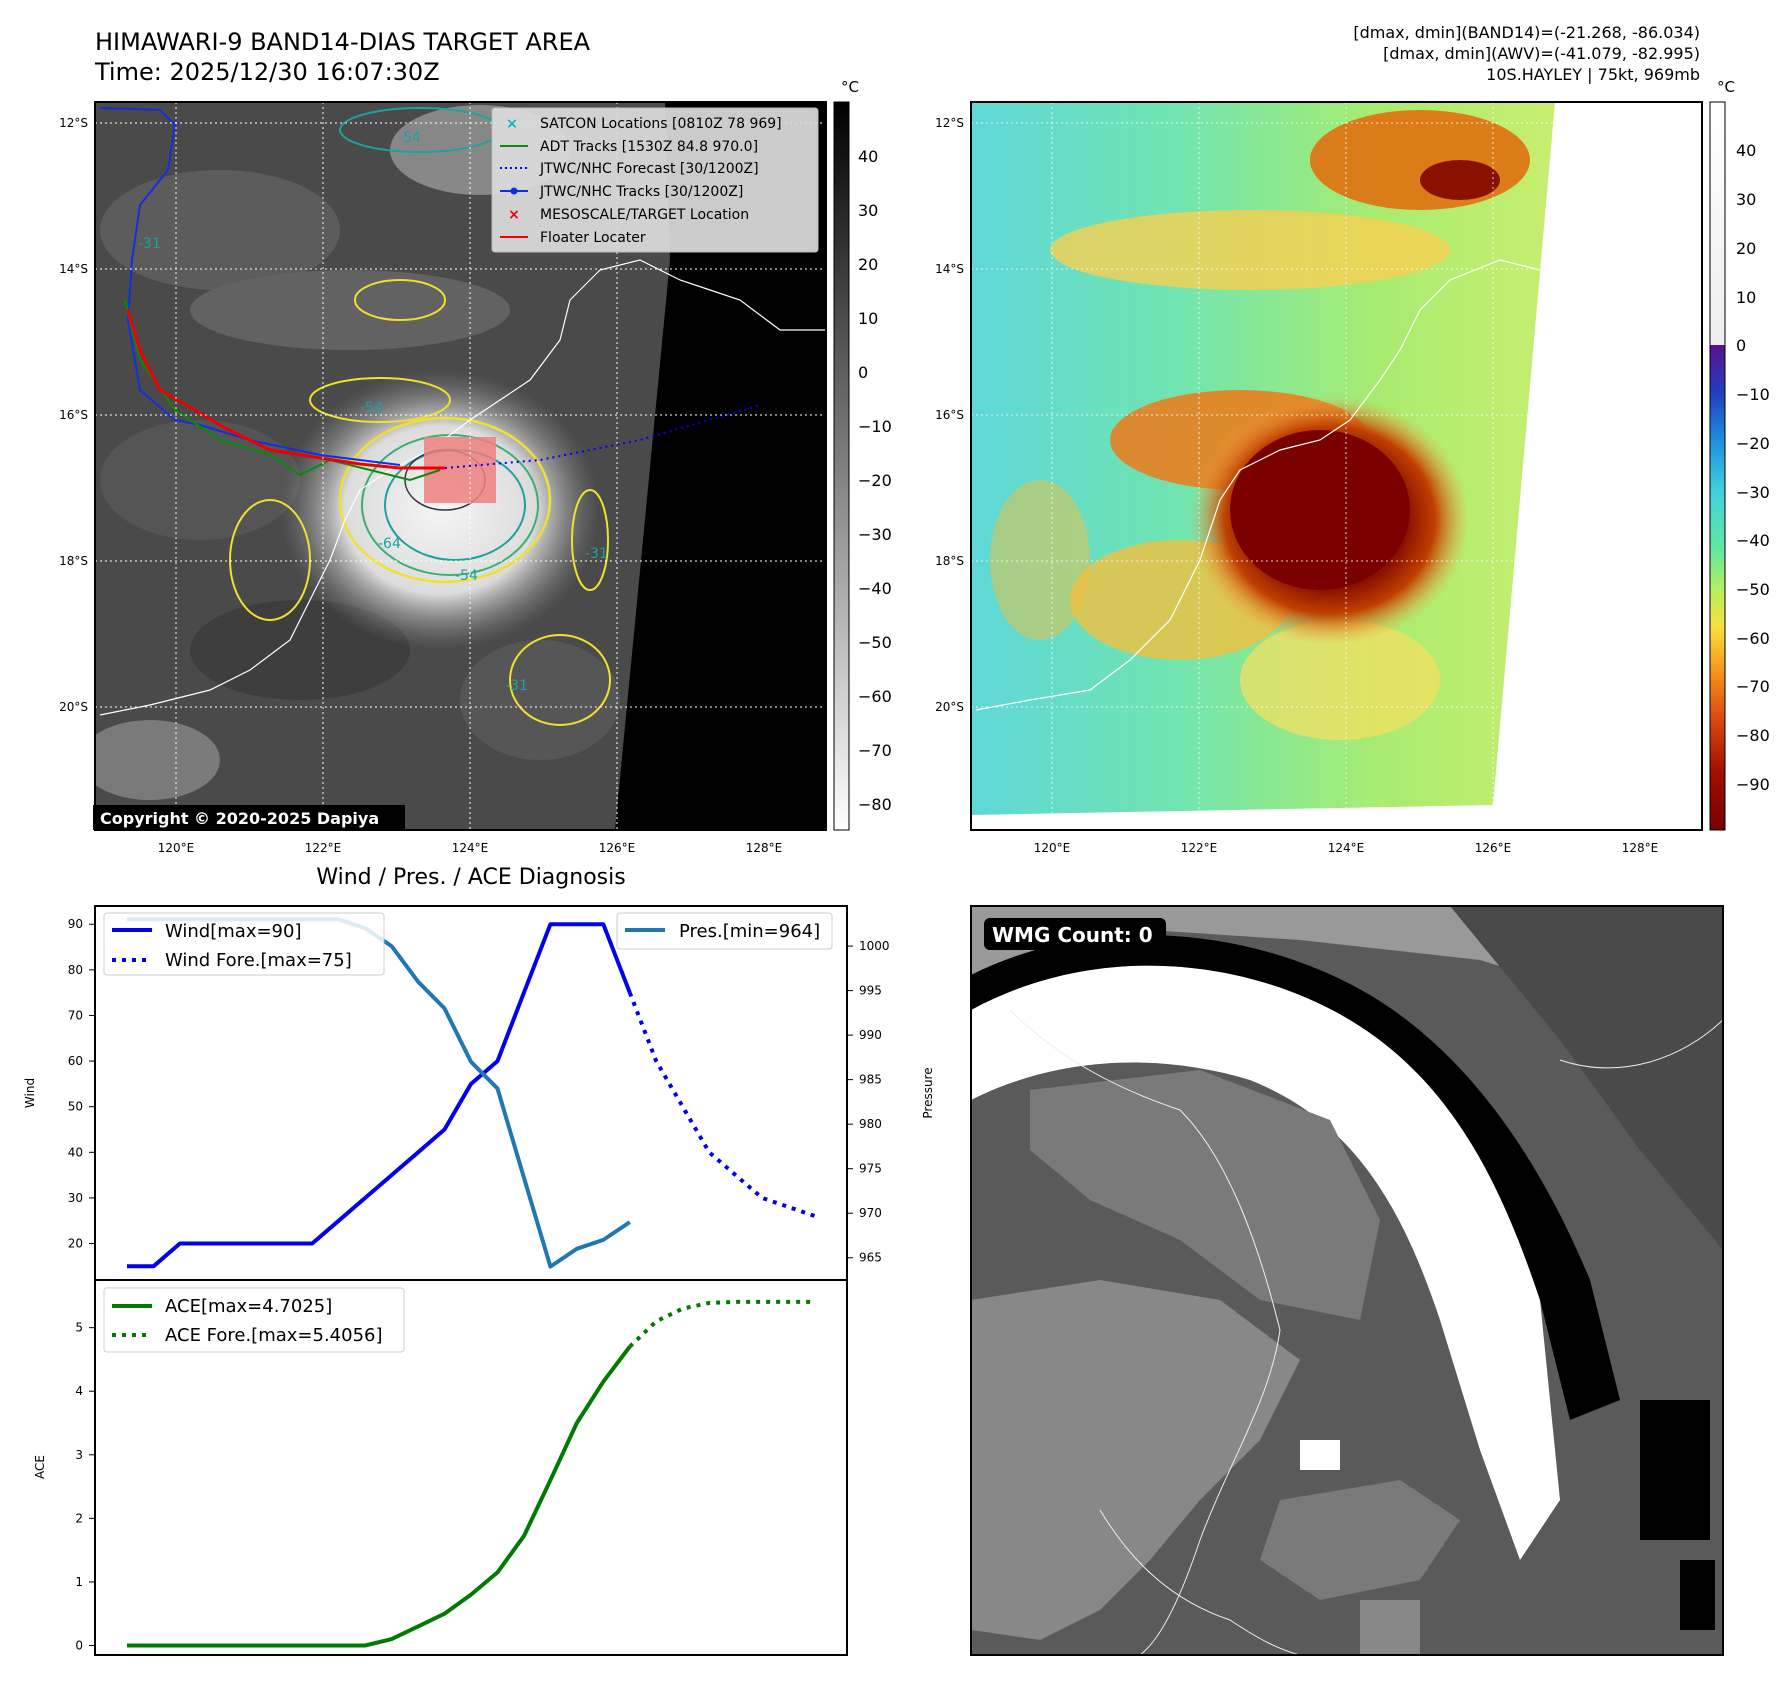 This screenshot has height=1690, width=1788. Describe the element at coordinates (343, 42) in the screenshot. I see `figure-title: HIMAWARI-9 BAND14-DIAS TARGET AREA` at that location.